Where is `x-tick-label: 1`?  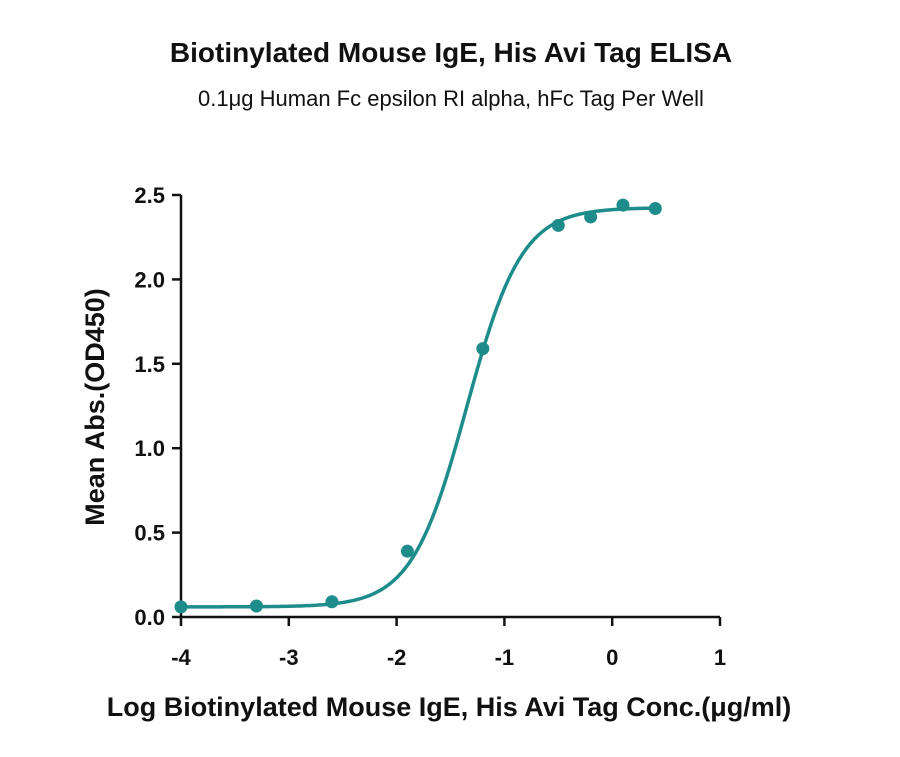
x-tick-label: 1 is located at coordinates (720, 657).